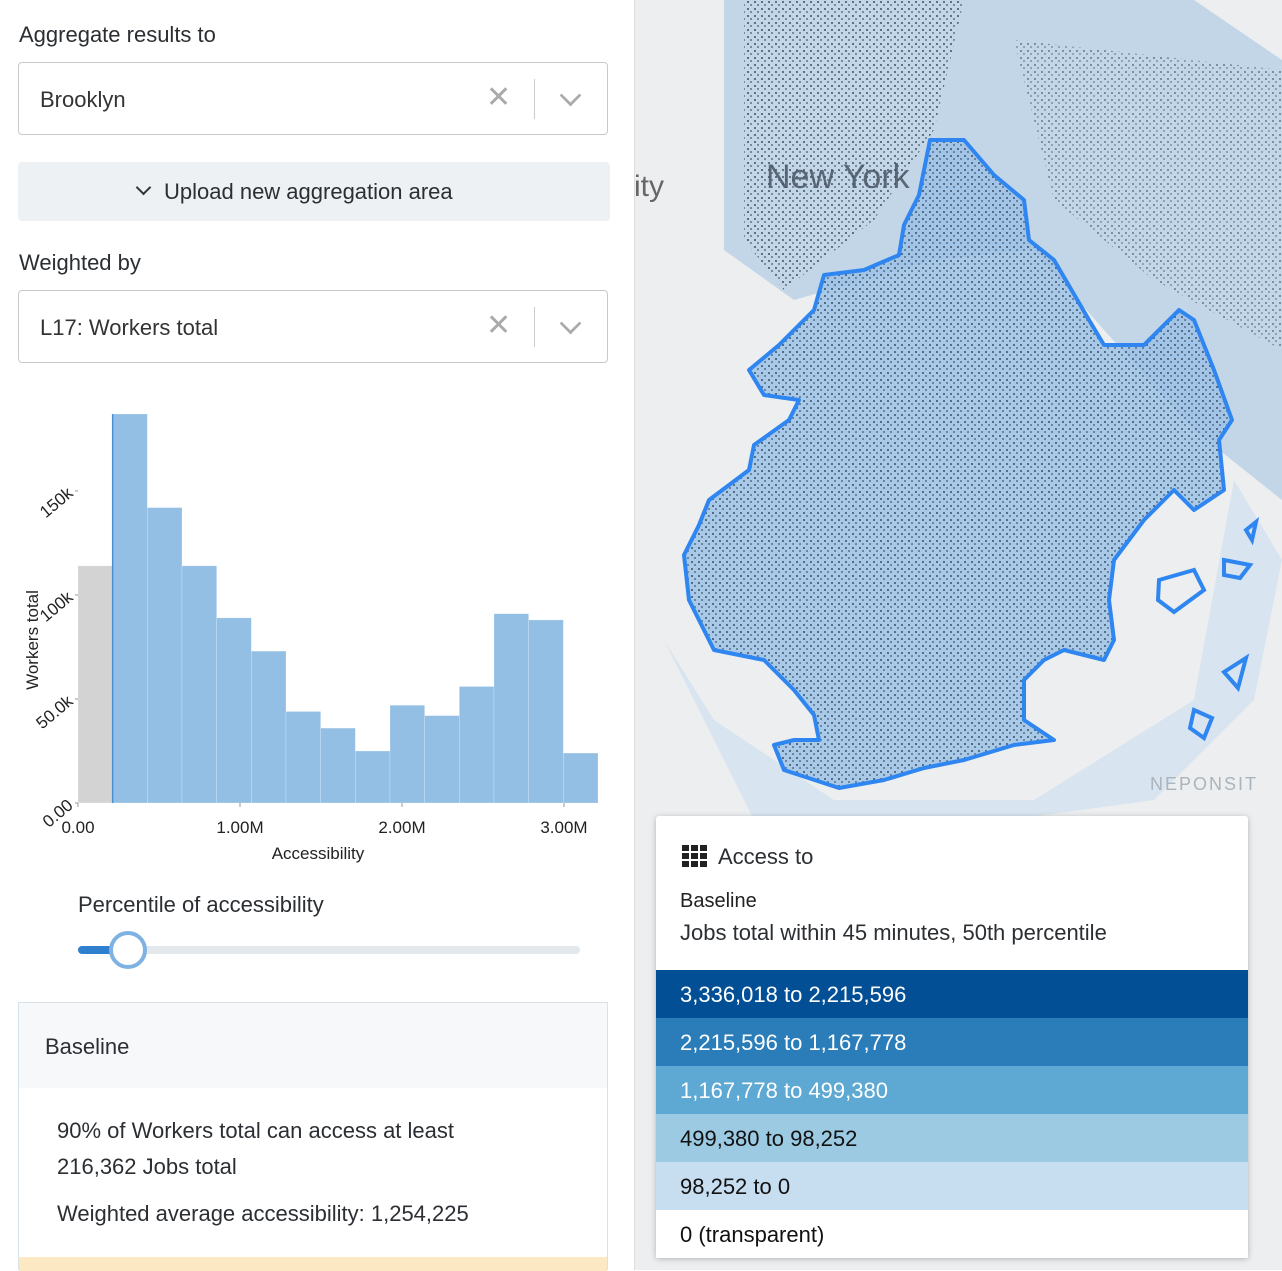  I want to click on legend-row: 98,252 to 0, so click(952, 1186).